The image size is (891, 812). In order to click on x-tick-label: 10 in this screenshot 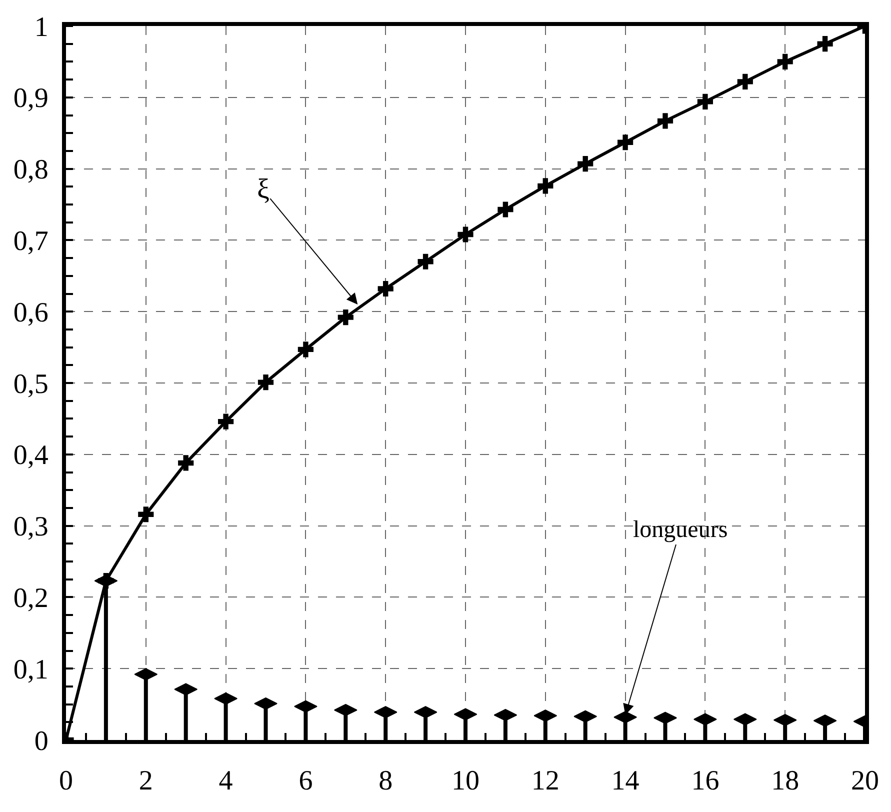, I will do `click(466, 781)`.